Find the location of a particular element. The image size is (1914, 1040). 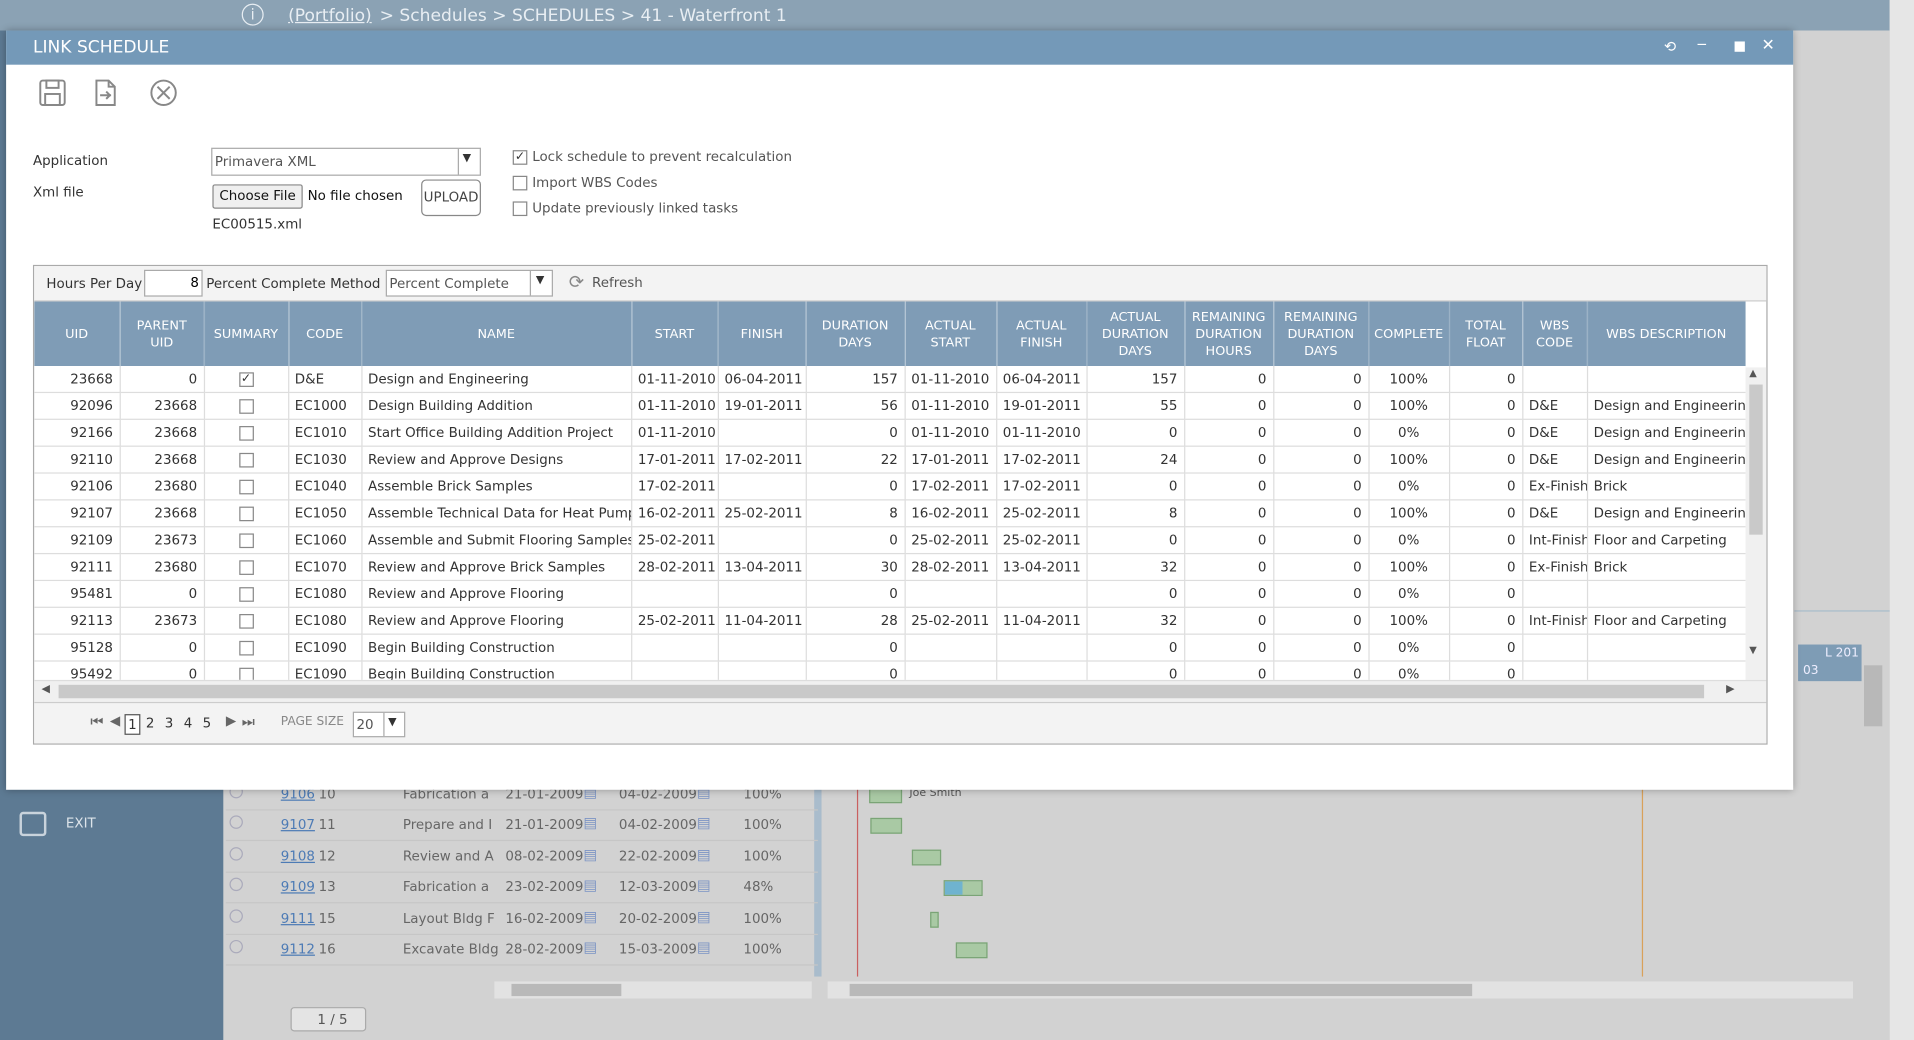

table-cell: 23673 is located at coordinates (162, 540).